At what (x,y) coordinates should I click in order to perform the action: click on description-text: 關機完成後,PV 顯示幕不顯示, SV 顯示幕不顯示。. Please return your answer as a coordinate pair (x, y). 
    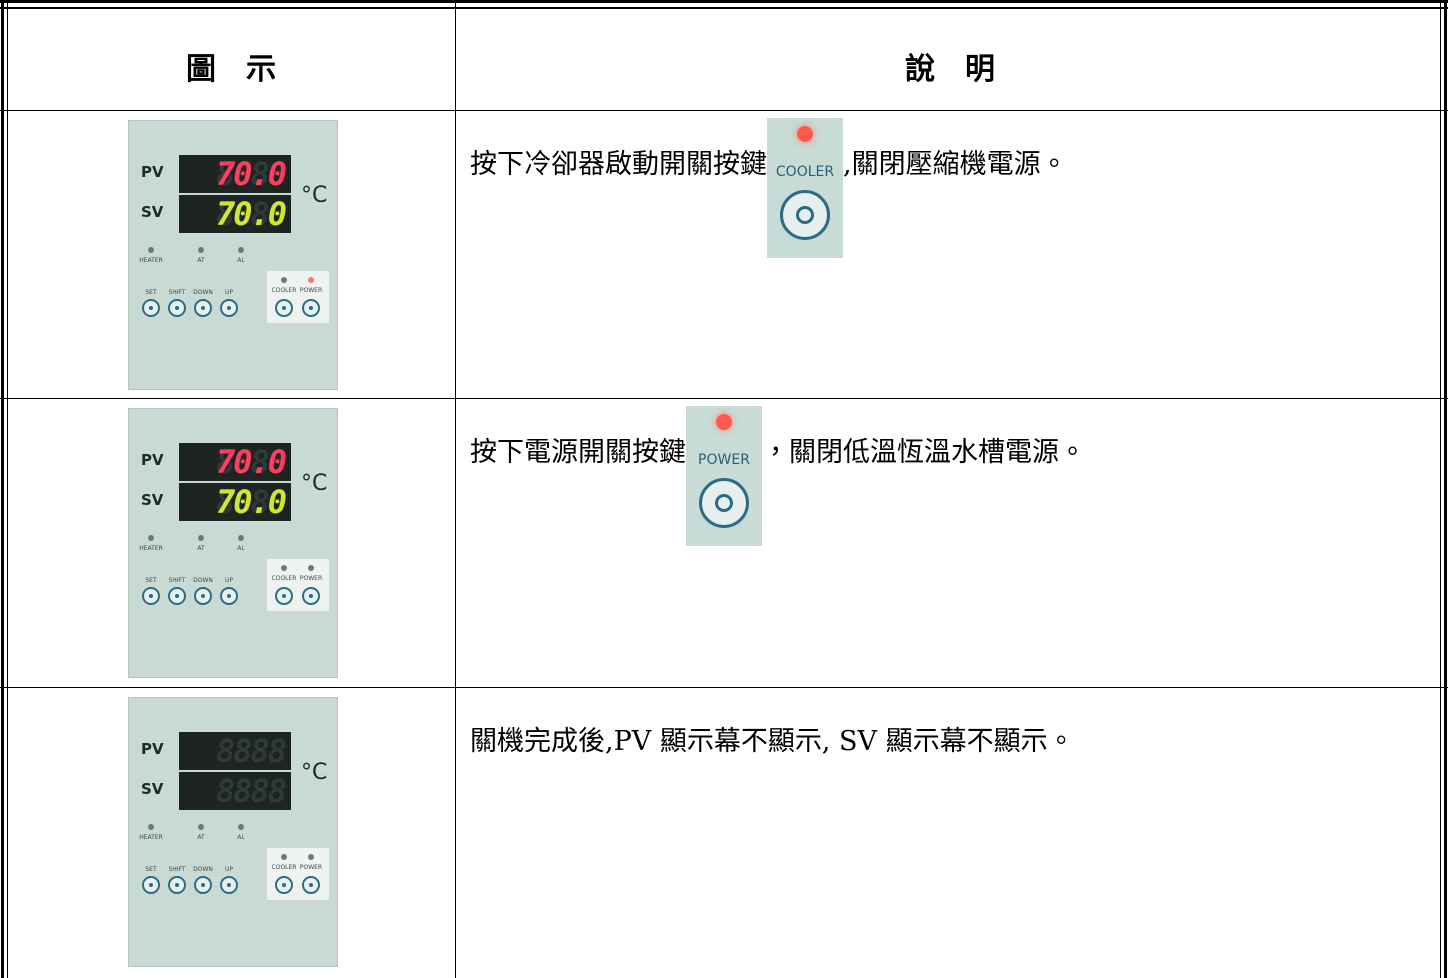
    Looking at the image, I should click on (772, 741).